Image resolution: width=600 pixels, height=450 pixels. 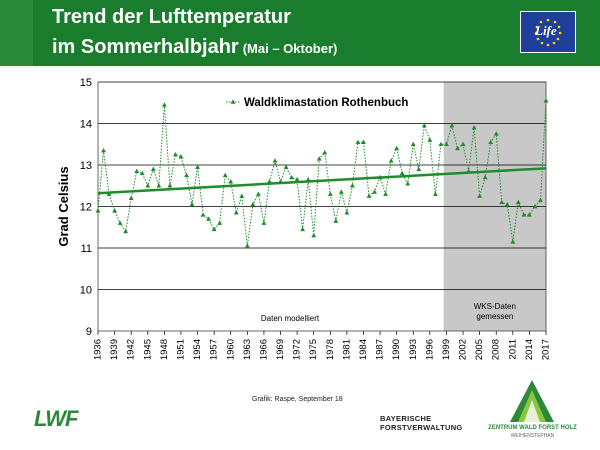 I want to click on trend-line, so click(x=322, y=181).